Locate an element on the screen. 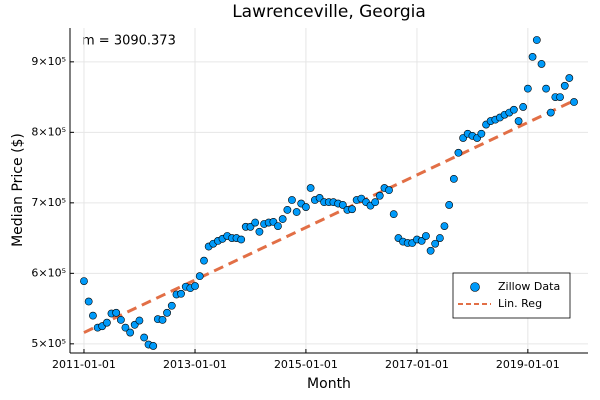  legend-box is located at coordinates (511, 295).